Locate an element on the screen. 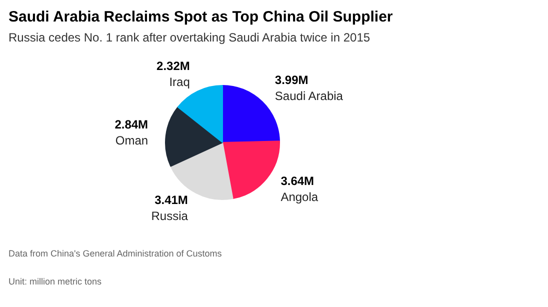 The height and width of the screenshot is (307, 548). data-label: 2.84M is located at coordinates (131, 125).